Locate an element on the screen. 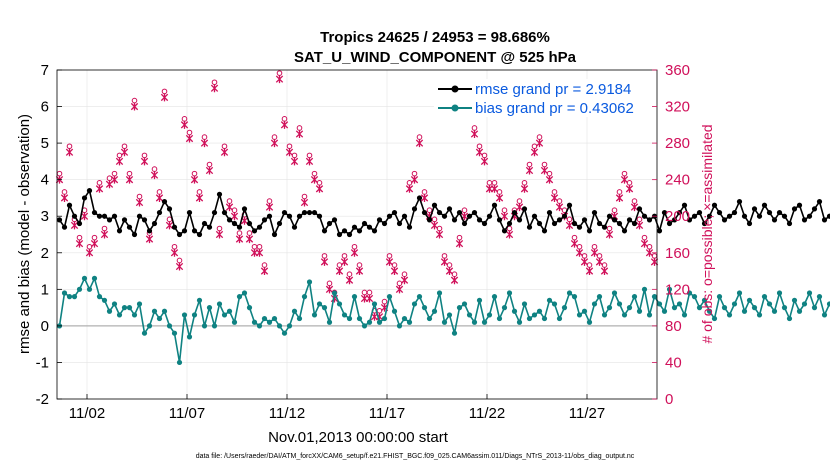  legend-box is located at coordinates (543, 98).